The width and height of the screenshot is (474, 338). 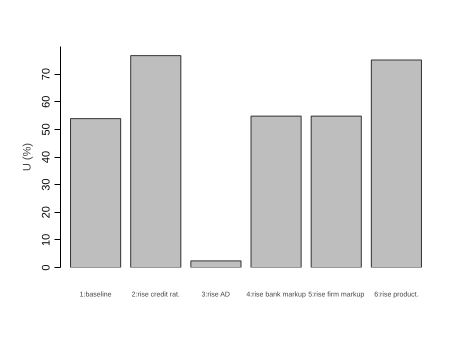 I want to click on y-tick-label: 50, so click(x=46, y=129).